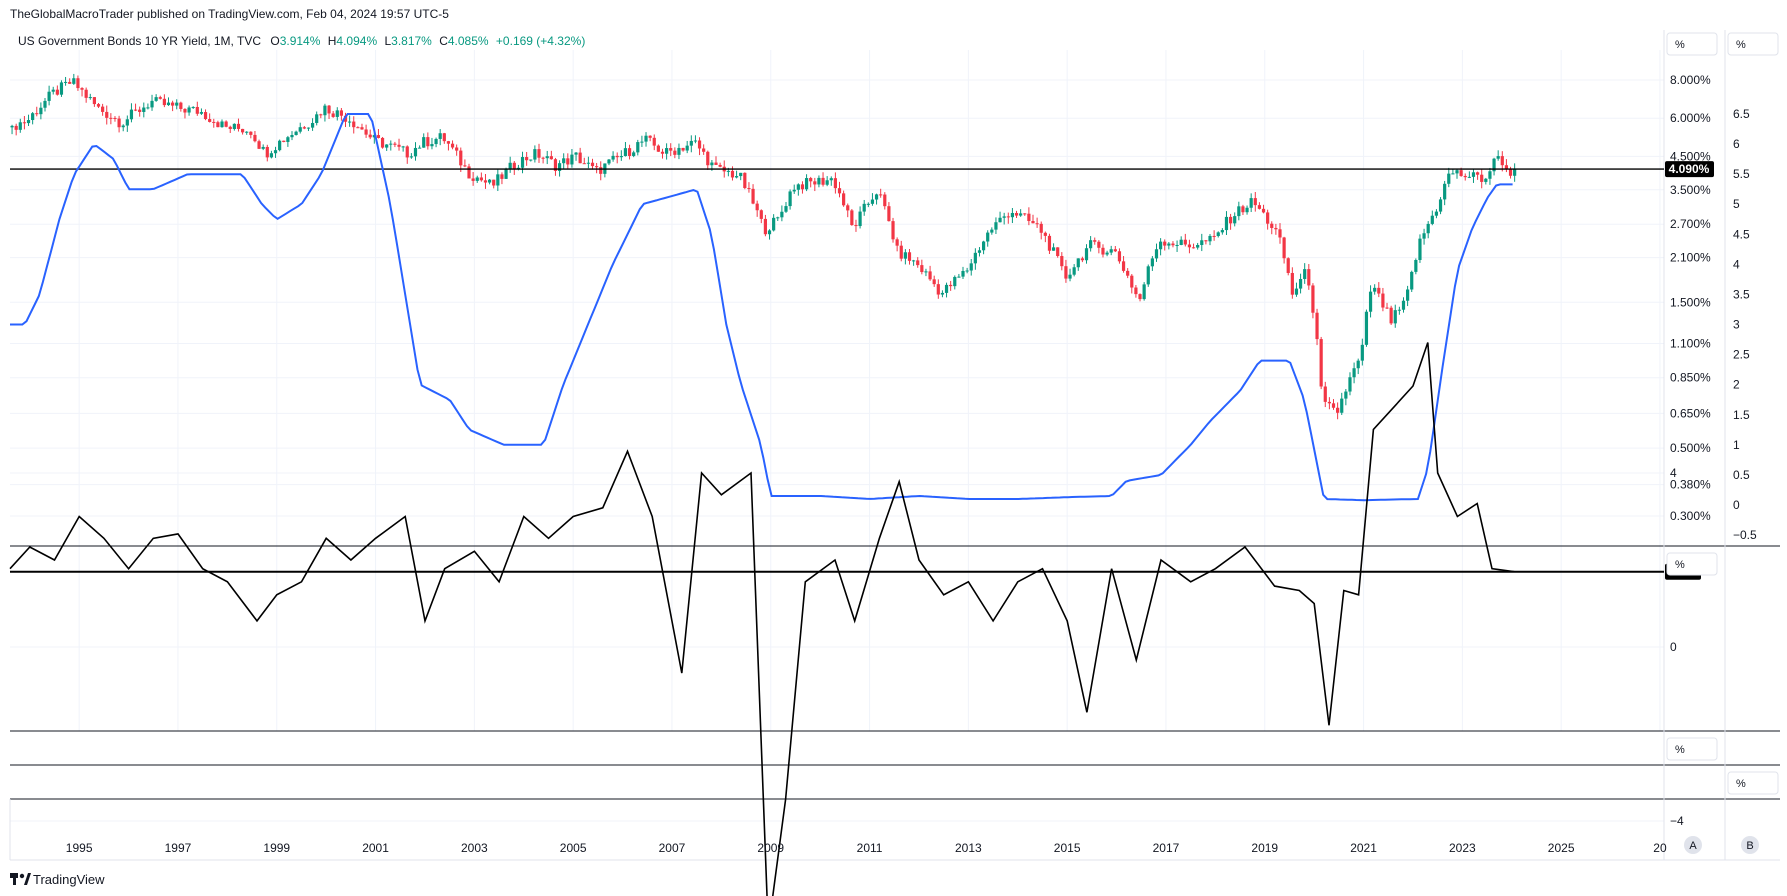 This screenshot has height=896, width=1787. What do you see at coordinates (1750, 845) in the screenshot?
I see `scale-b-button: B` at bounding box center [1750, 845].